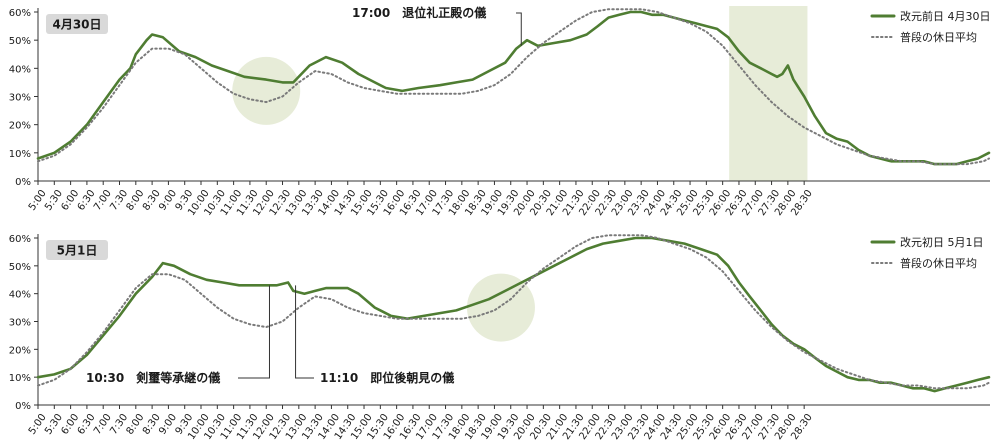 The width and height of the screenshot is (1002, 444). What do you see at coordinates (942, 242) in the screenshot?
I see `legend-label: 改元初日 5月1日` at bounding box center [942, 242].